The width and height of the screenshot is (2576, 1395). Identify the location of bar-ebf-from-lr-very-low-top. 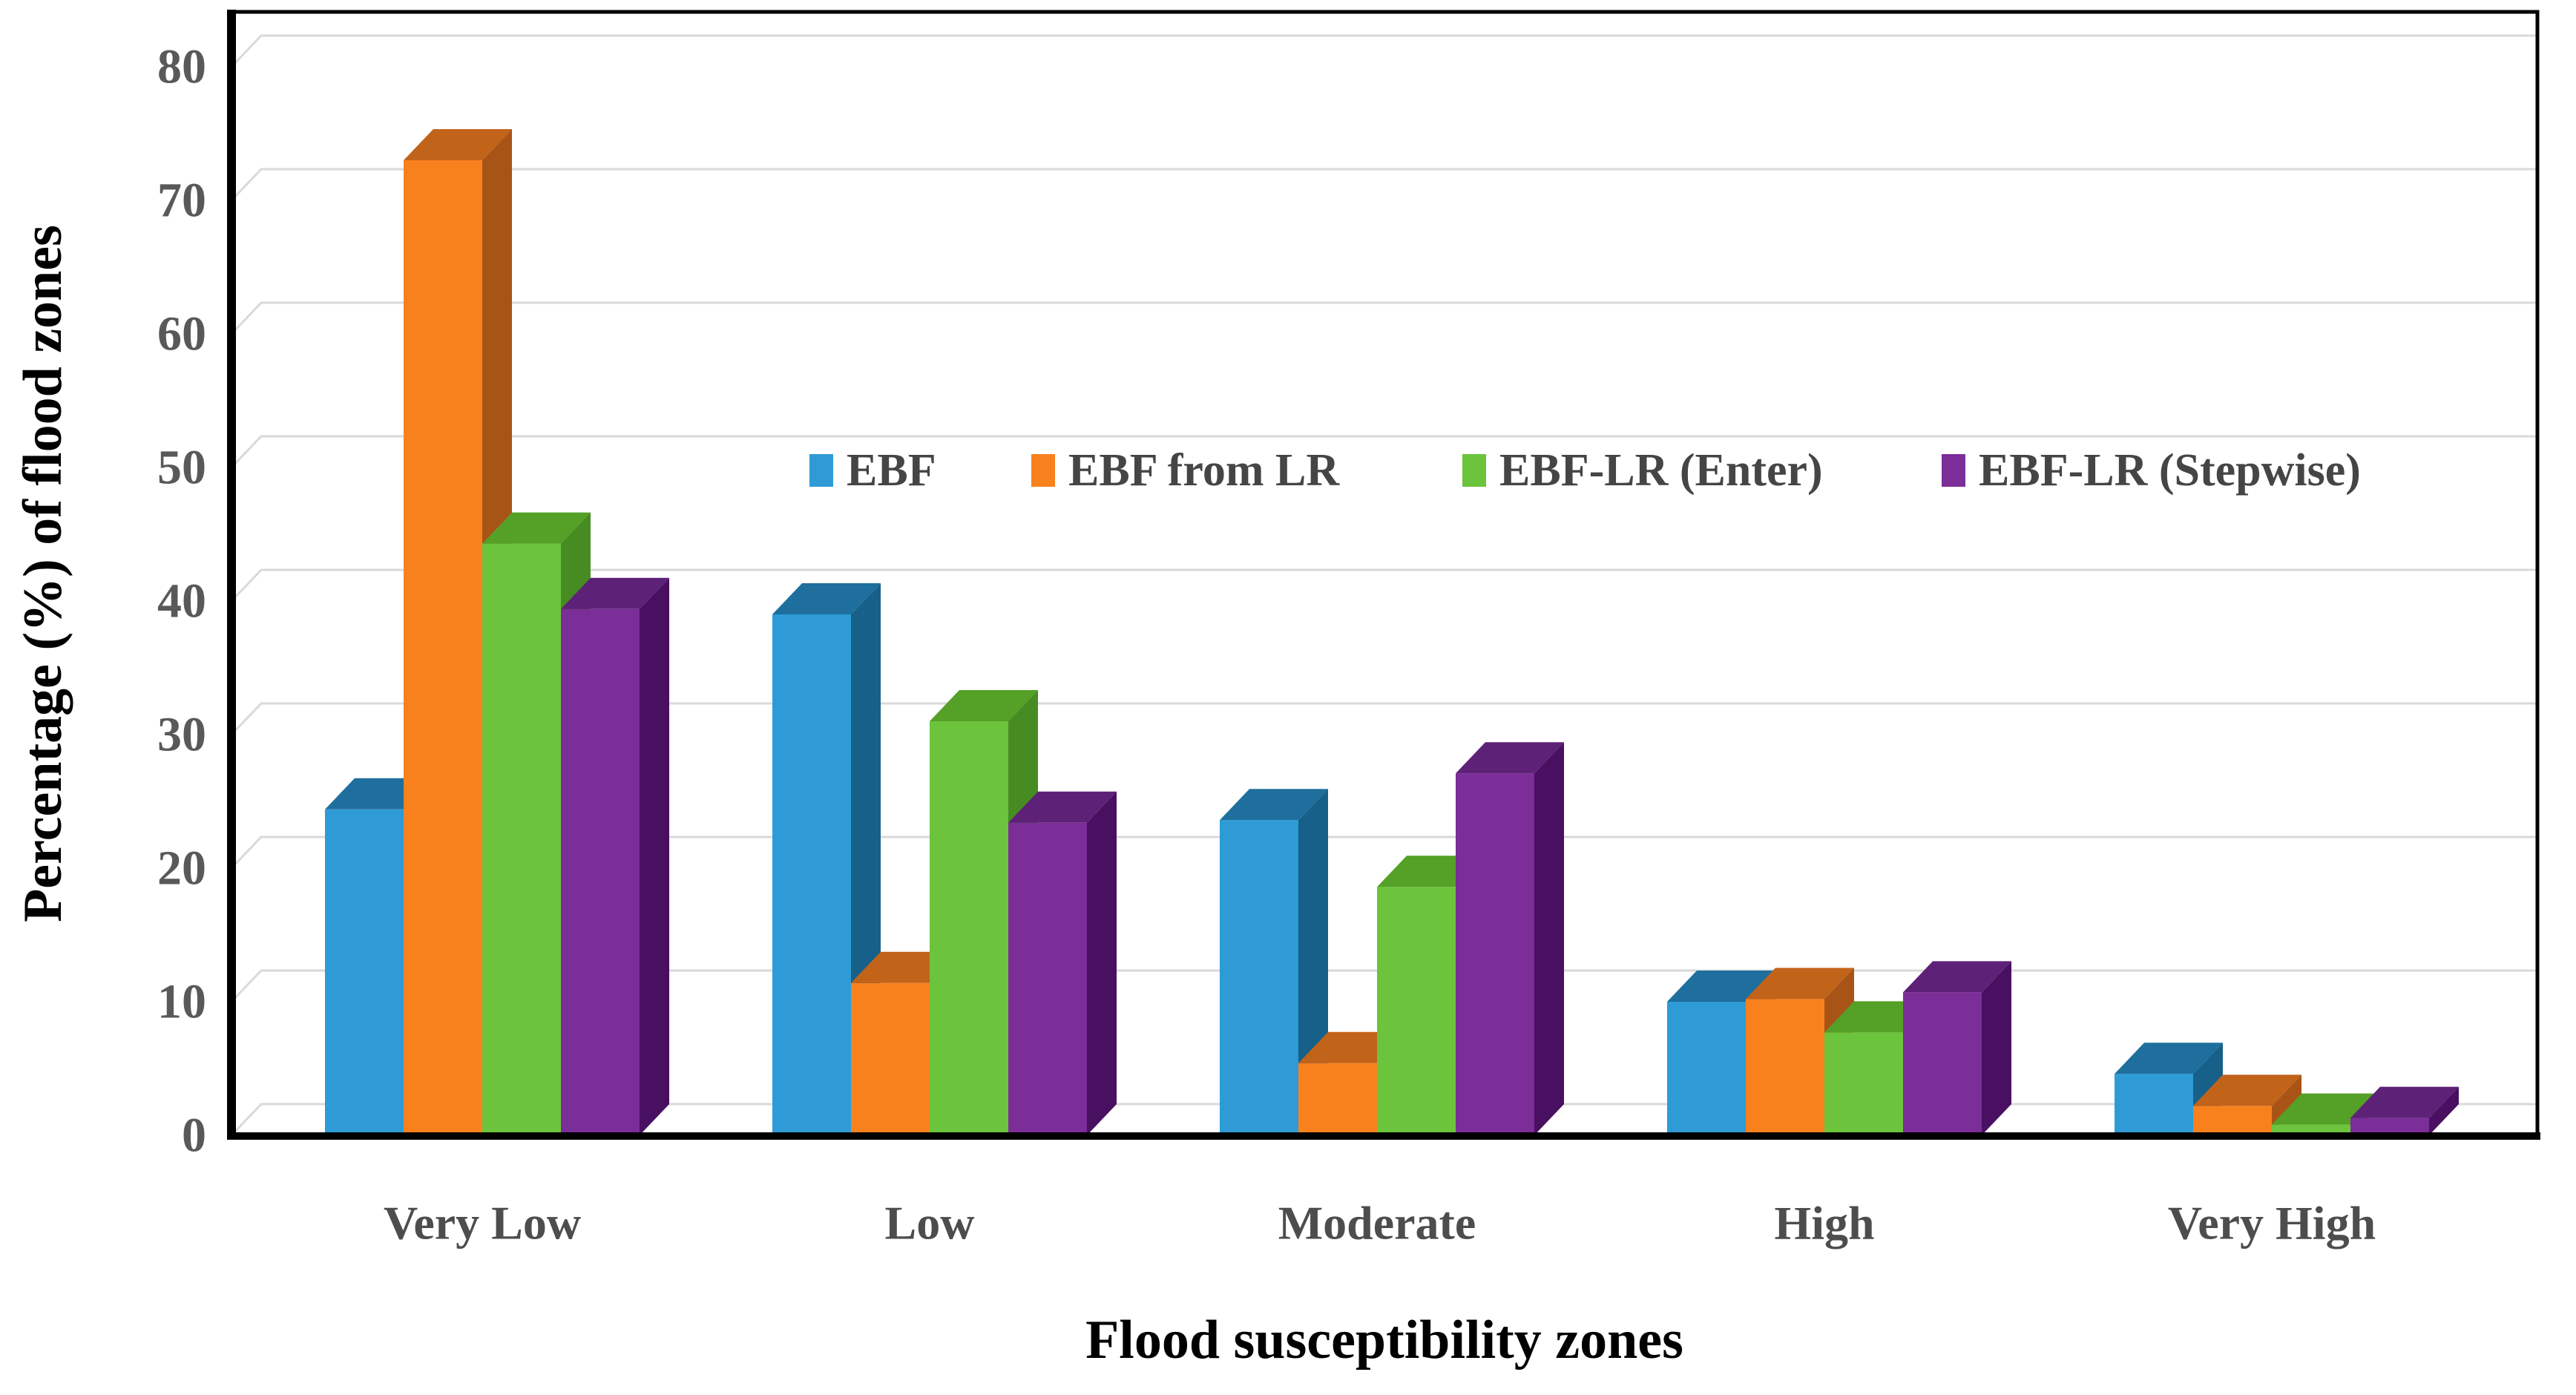
(458, 145).